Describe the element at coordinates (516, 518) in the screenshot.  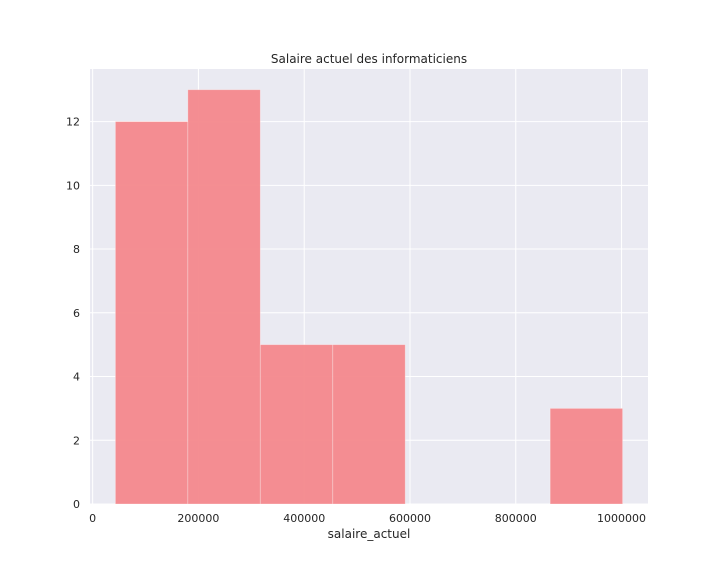
I see `x-tick-label-4: 800000` at that location.